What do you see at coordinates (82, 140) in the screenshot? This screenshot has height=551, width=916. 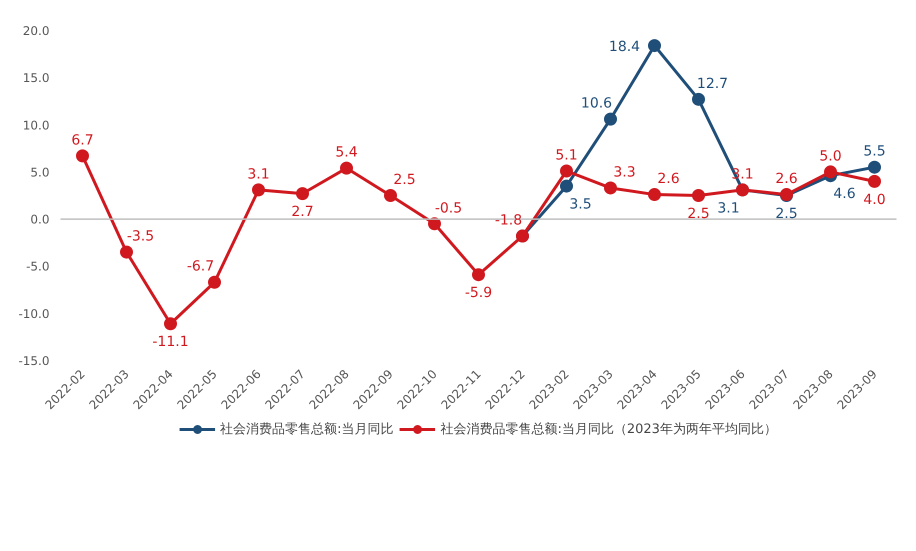 I see `data-label: 6.7` at bounding box center [82, 140].